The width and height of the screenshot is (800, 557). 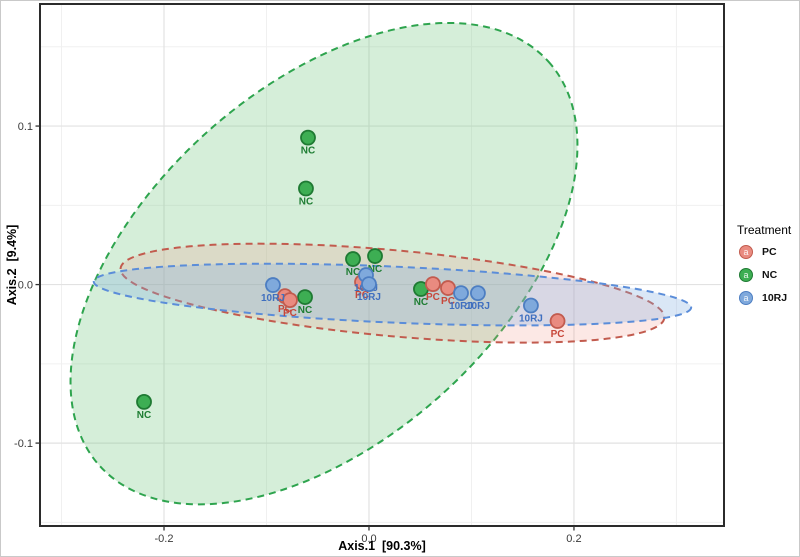 I want to click on x-tick-label: 0.0, so click(x=368, y=539).